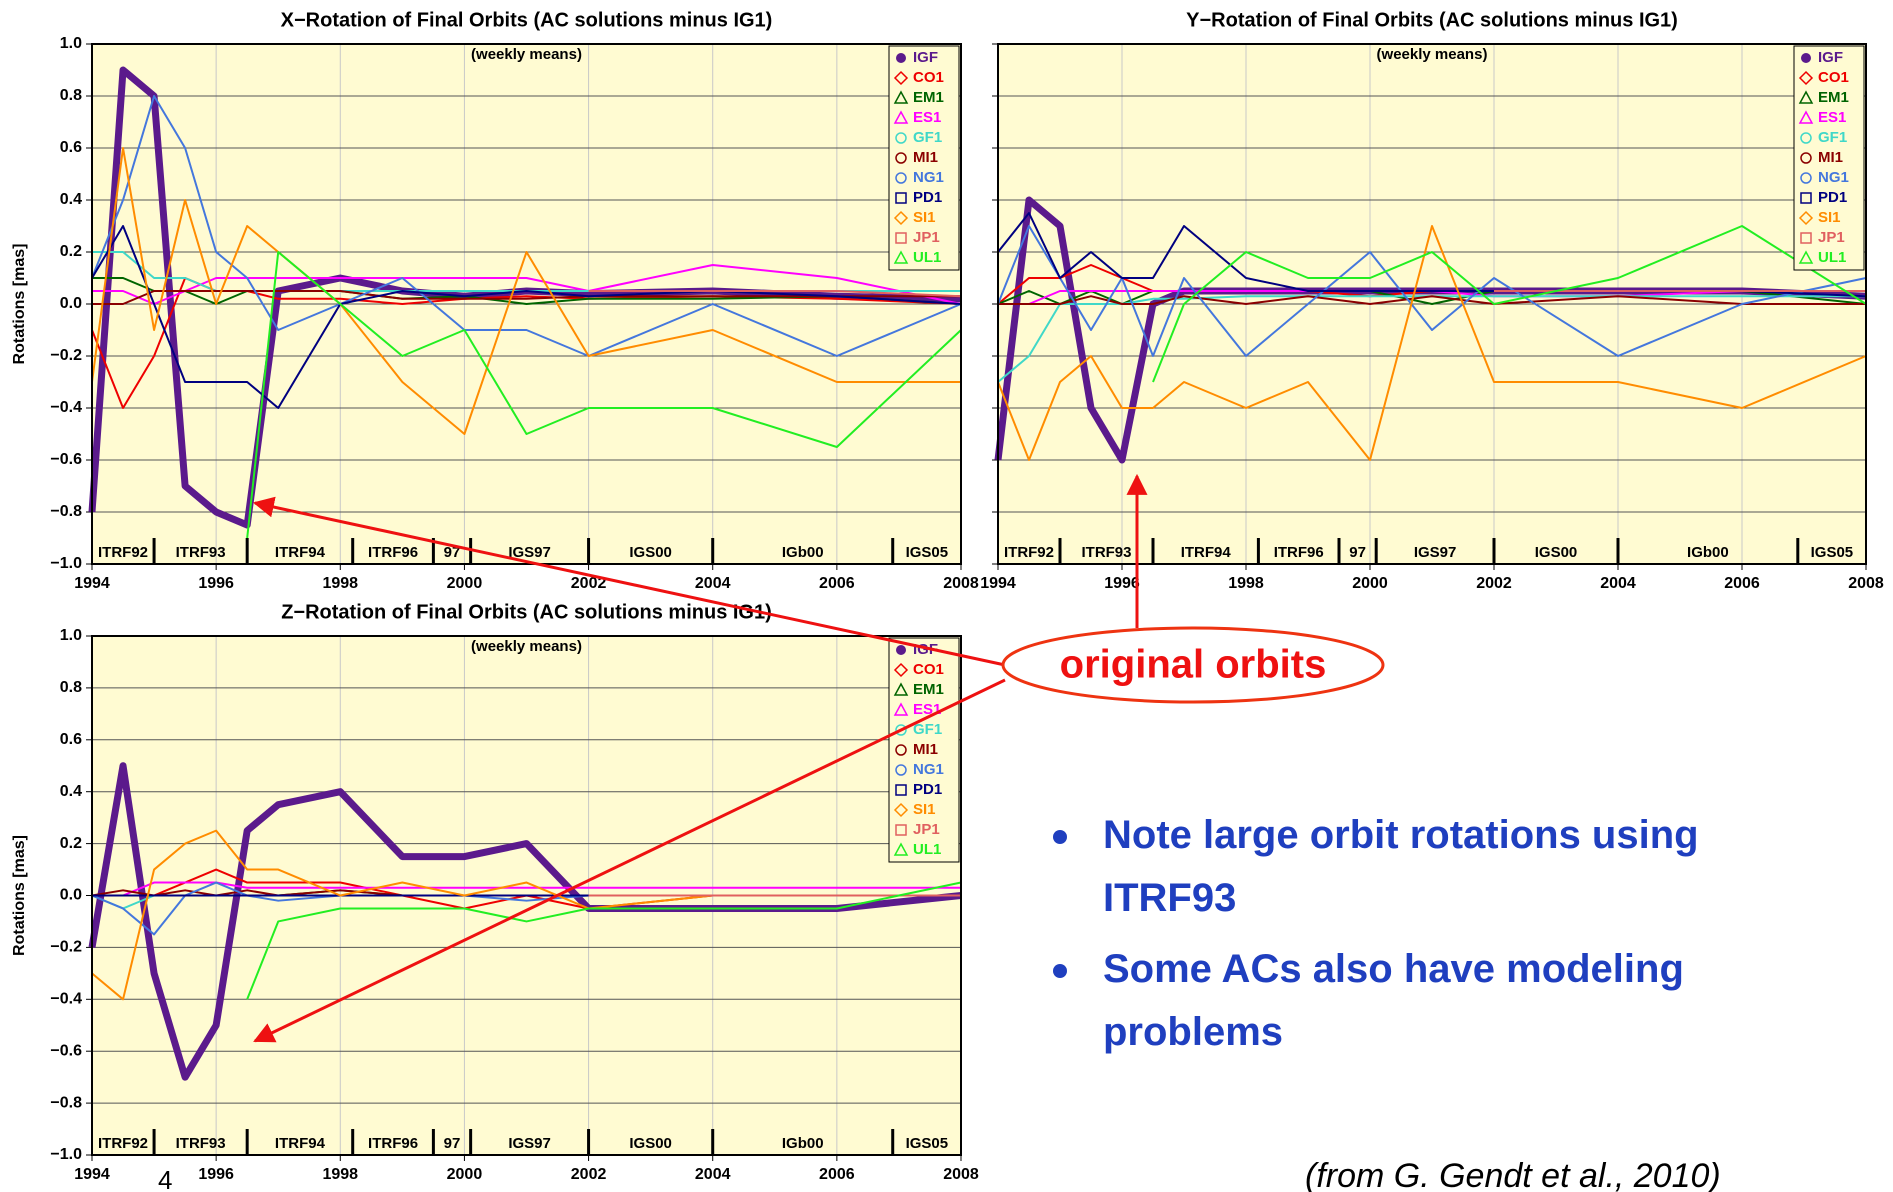 This screenshot has height=1192, width=1893. What do you see at coordinates (629, 860) in the screenshot?
I see `arrow` at bounding box center [629, 860].